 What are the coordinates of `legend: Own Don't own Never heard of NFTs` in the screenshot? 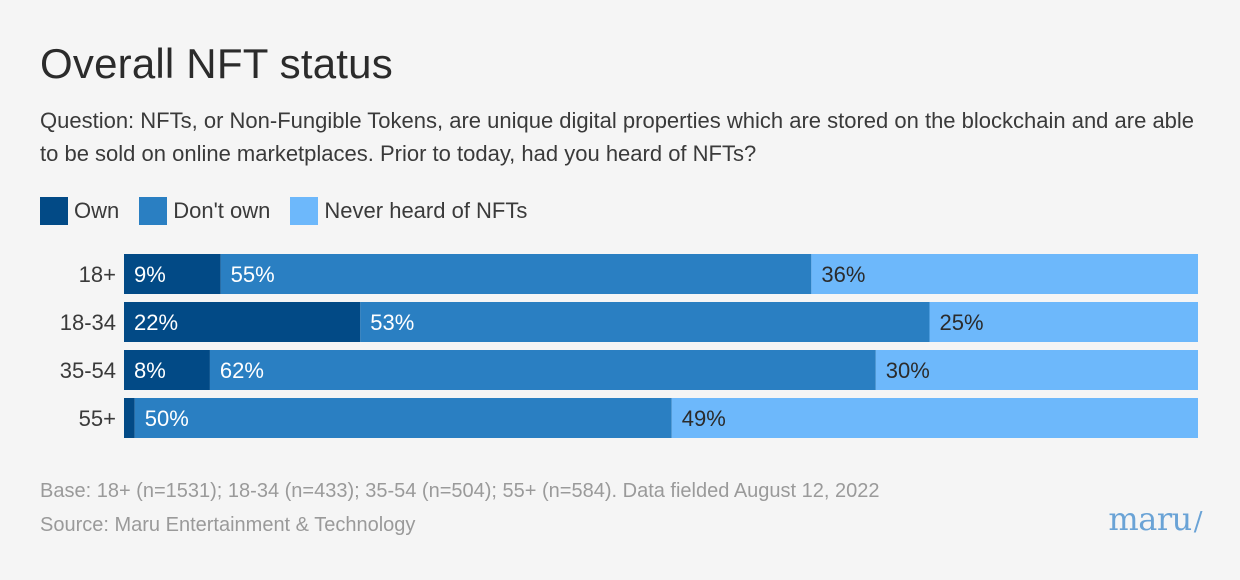 It's located at (293, 211).